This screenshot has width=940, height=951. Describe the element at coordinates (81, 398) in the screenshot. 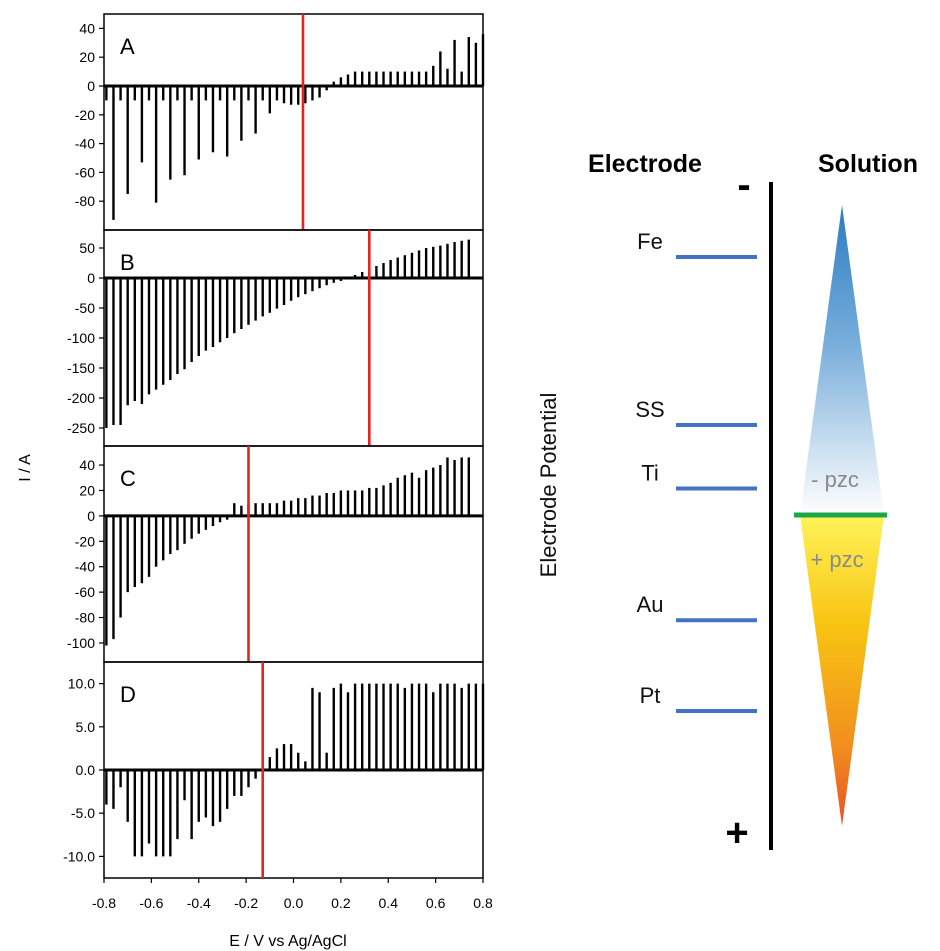

I see `y-tick-label: -200` at that location.